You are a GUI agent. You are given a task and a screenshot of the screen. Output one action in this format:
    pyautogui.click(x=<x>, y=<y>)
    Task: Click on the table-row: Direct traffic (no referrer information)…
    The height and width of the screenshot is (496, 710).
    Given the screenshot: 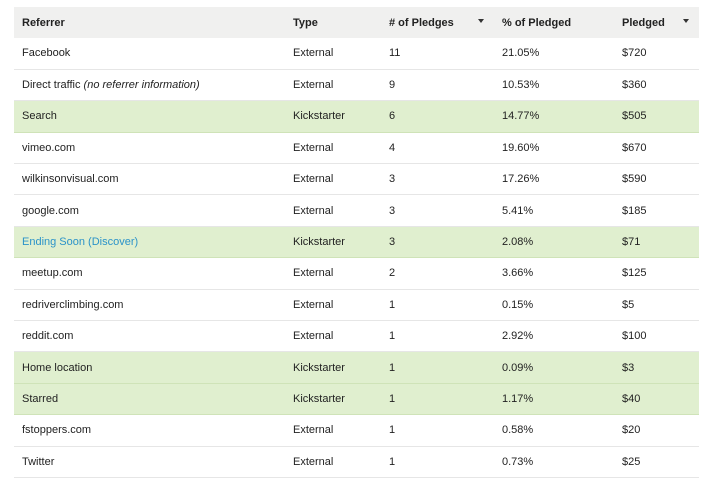 What is the action you would take?
    pyautogui.click(x=356, y=85)
    